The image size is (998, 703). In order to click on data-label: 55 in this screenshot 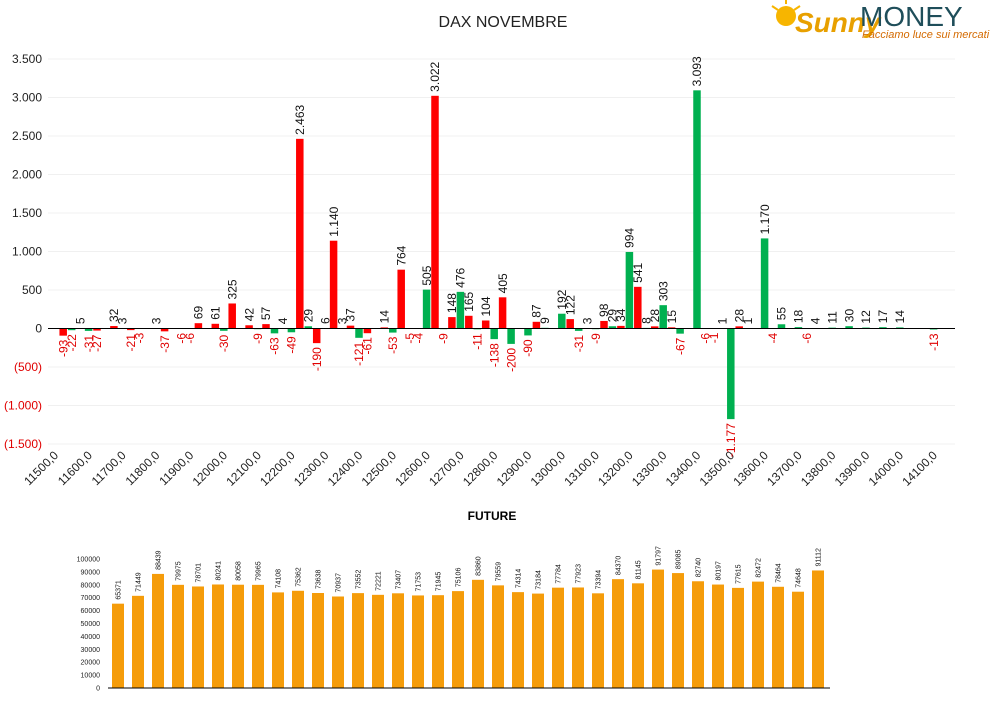, I will do `click(782, 314)`.